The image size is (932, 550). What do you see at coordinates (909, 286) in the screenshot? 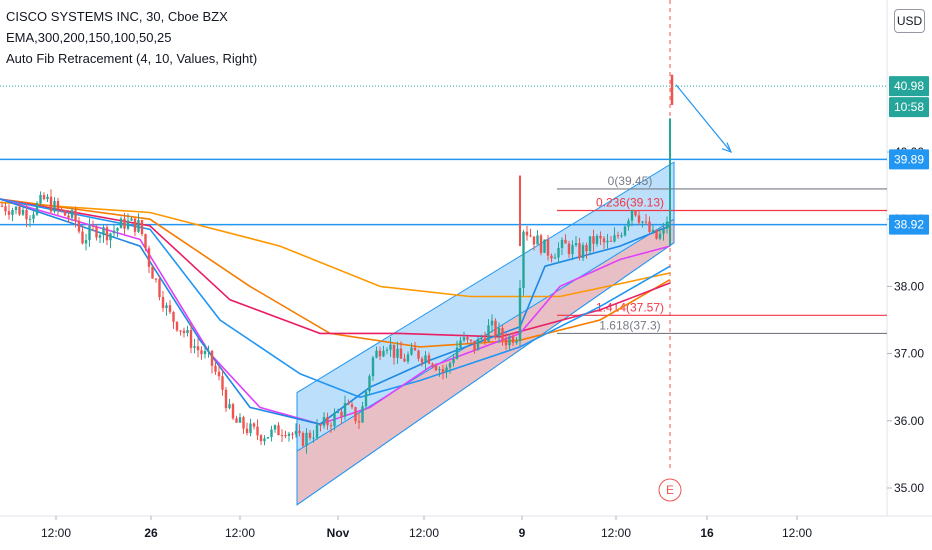
I see `price-tick-label: 38.00` at bounding box center [909, 286].